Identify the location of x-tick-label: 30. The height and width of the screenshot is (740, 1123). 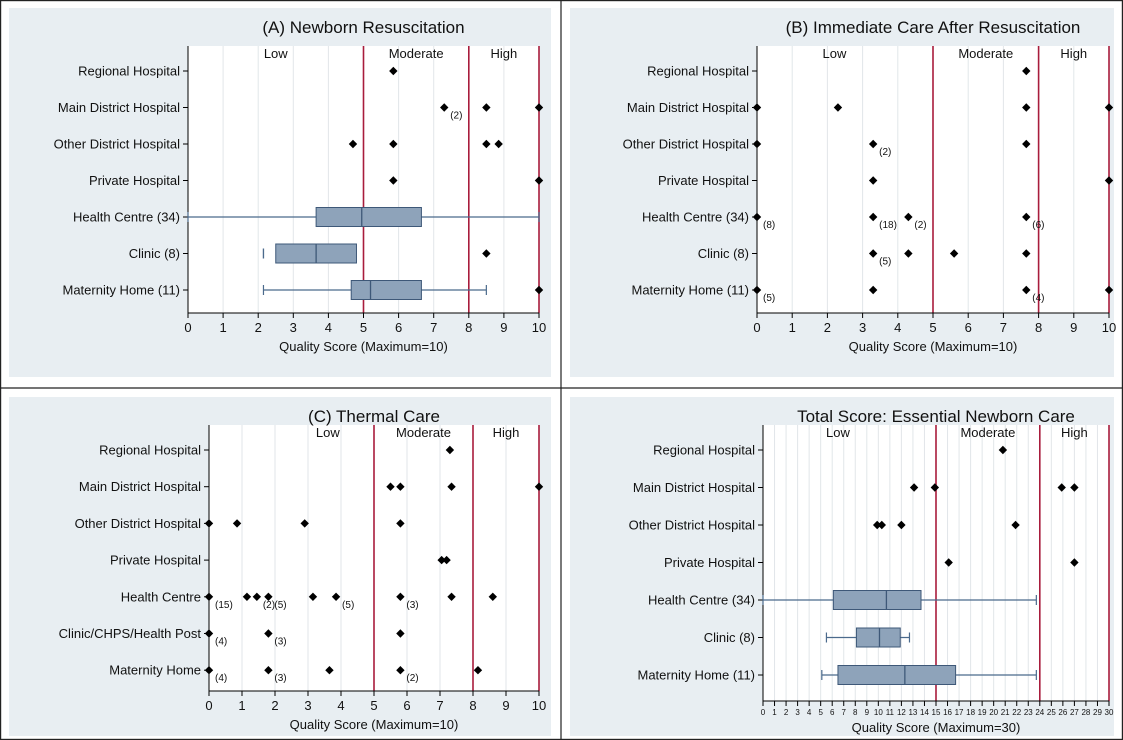
(1109, 712).